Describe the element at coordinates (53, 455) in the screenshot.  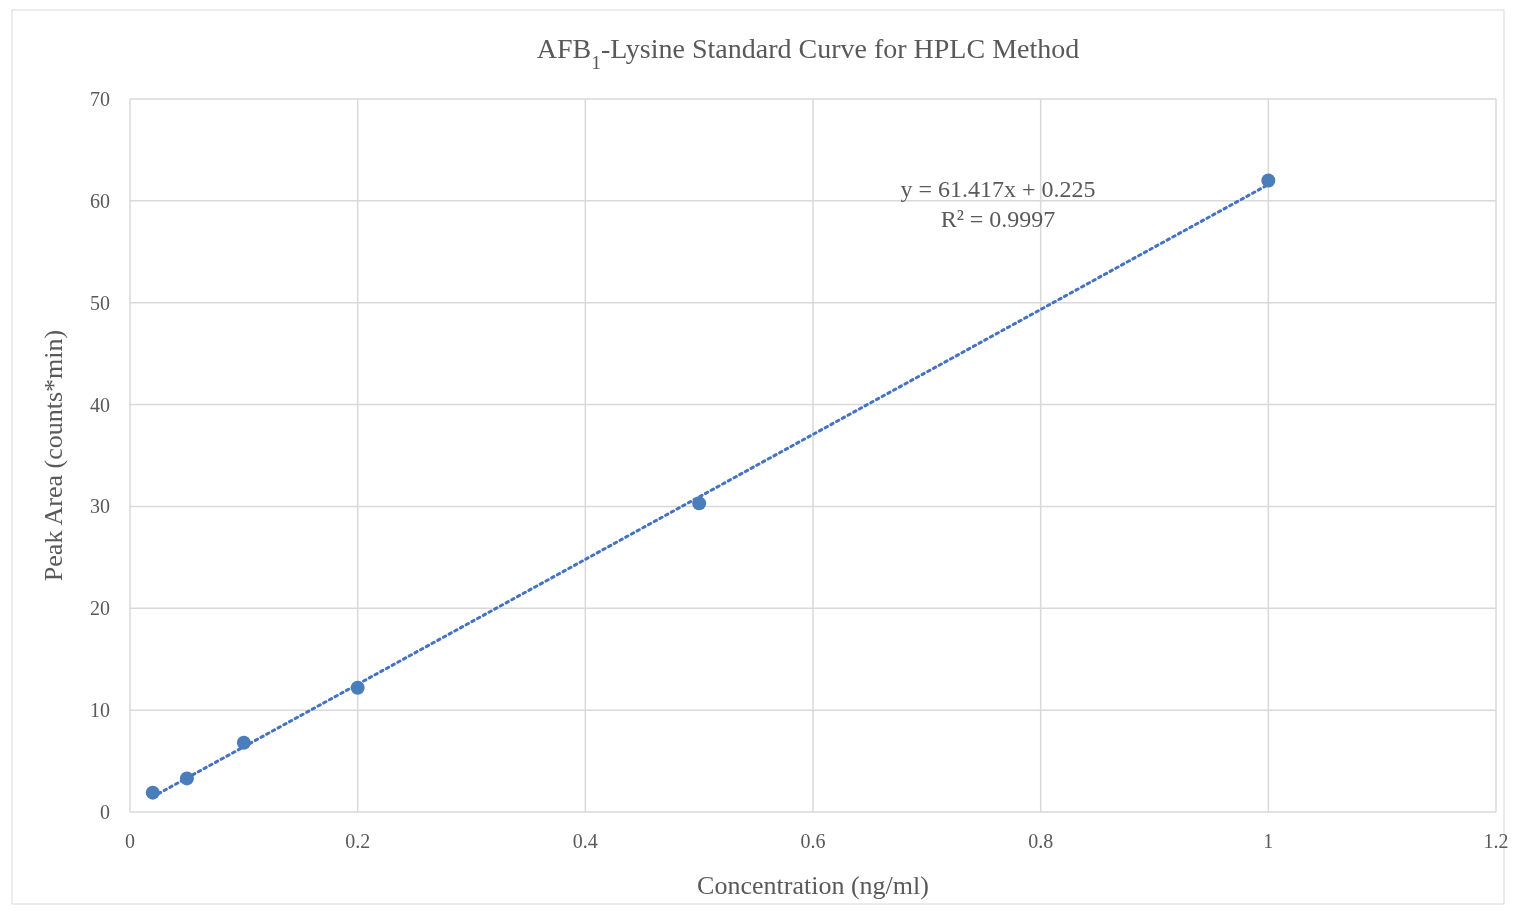
I see `y-axis-title: Peak Area (counts*min)` at that location.